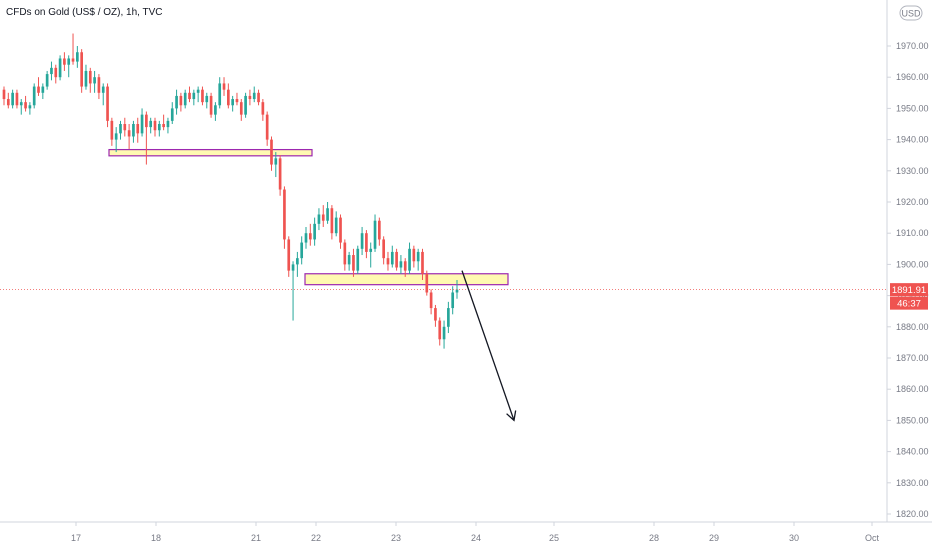 This screenshot has width=932, height=550. Describe the element at coordinates (912, 327) in the screenshot. I see `y-tick-label: 1880.00` at that location.